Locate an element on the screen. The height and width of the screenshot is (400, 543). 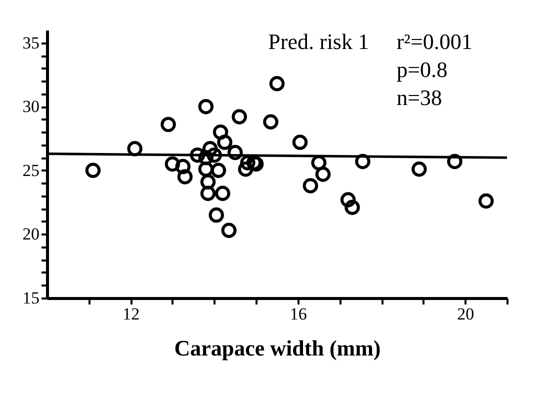
y-tick-label: 35 is located at coordinates (31, 42).